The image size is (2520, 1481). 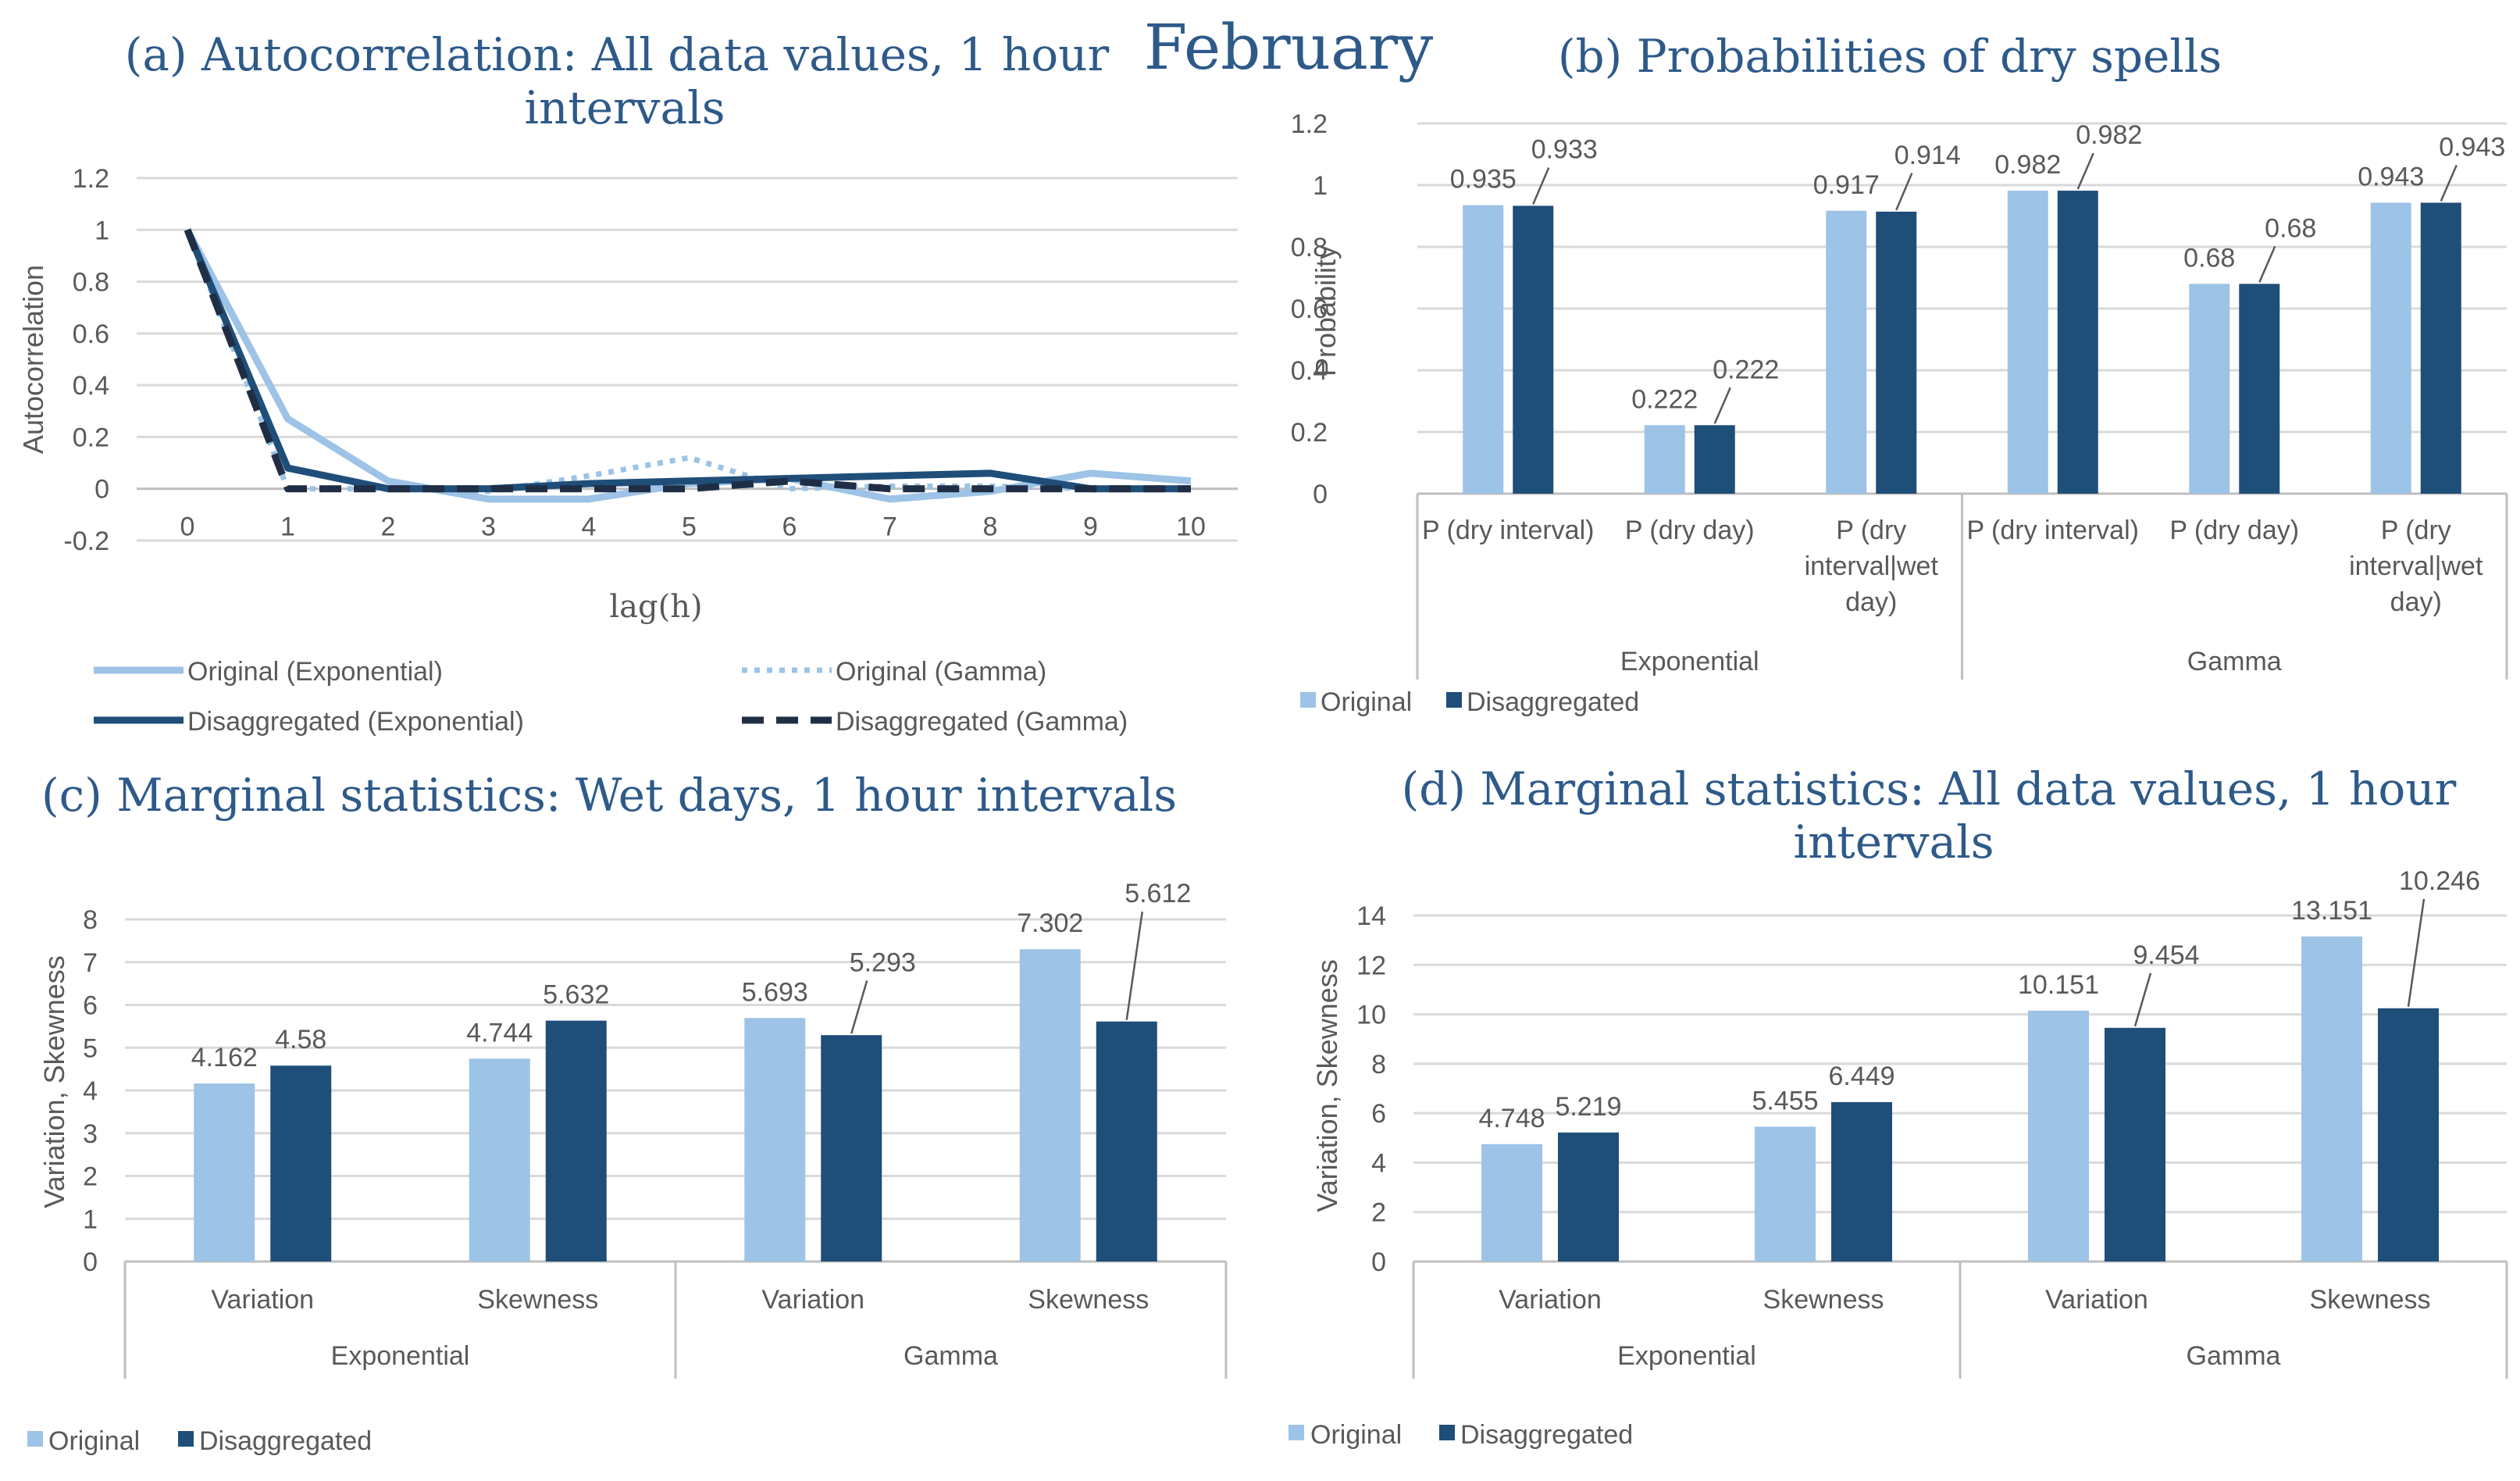 I want to click on y-tick-label: 12, so click(x=1371, y=966).